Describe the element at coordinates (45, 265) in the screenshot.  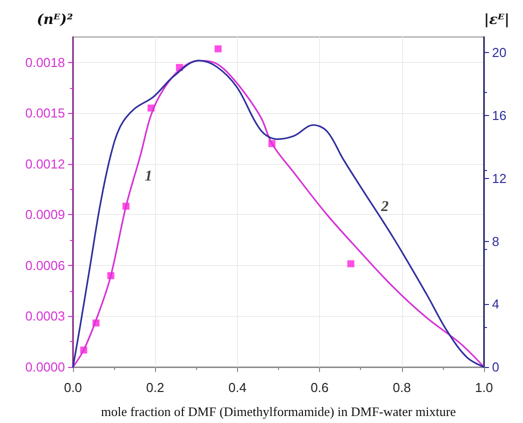
I see `y-tick-label: 0.0006` at that location.